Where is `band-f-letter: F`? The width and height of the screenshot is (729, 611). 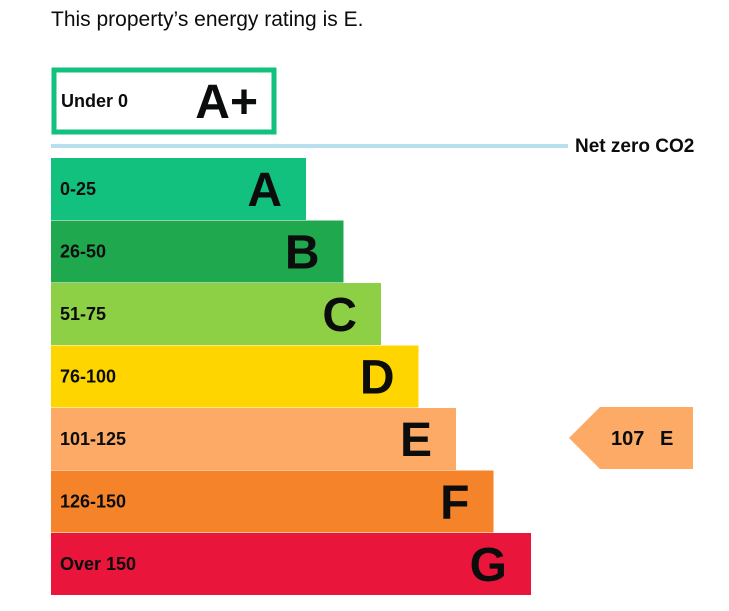 band-f-letter: F is located at coordinates (454, 503).